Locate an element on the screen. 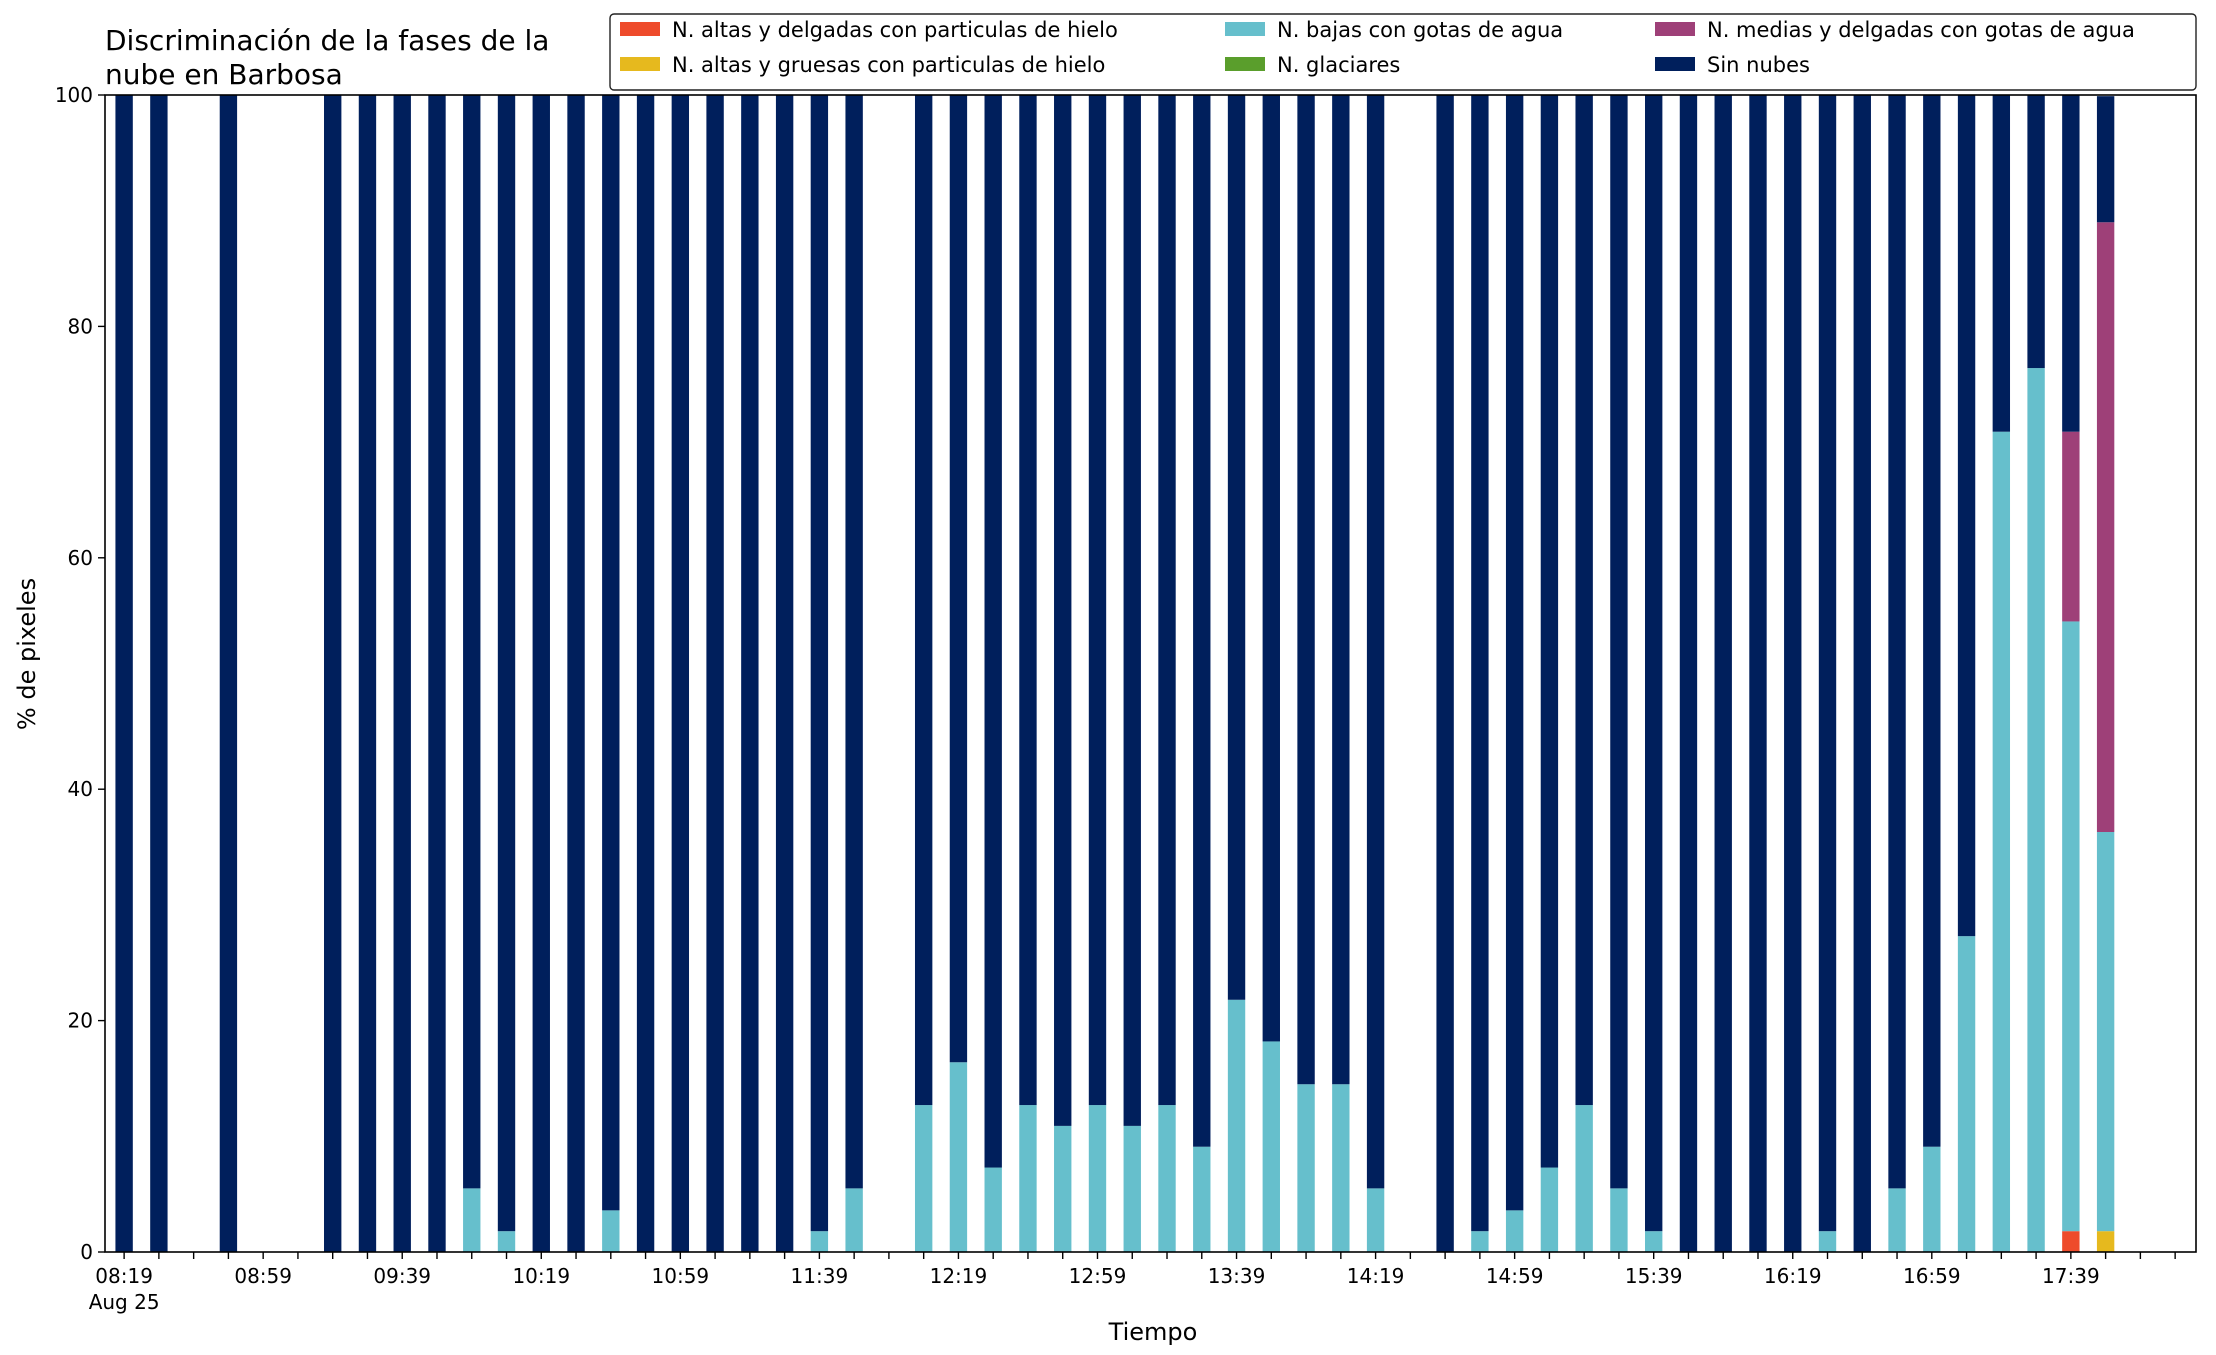 The image size is (2216, 1355). legend-swatch-n-glaciares is located at coordinates (1245, 64).